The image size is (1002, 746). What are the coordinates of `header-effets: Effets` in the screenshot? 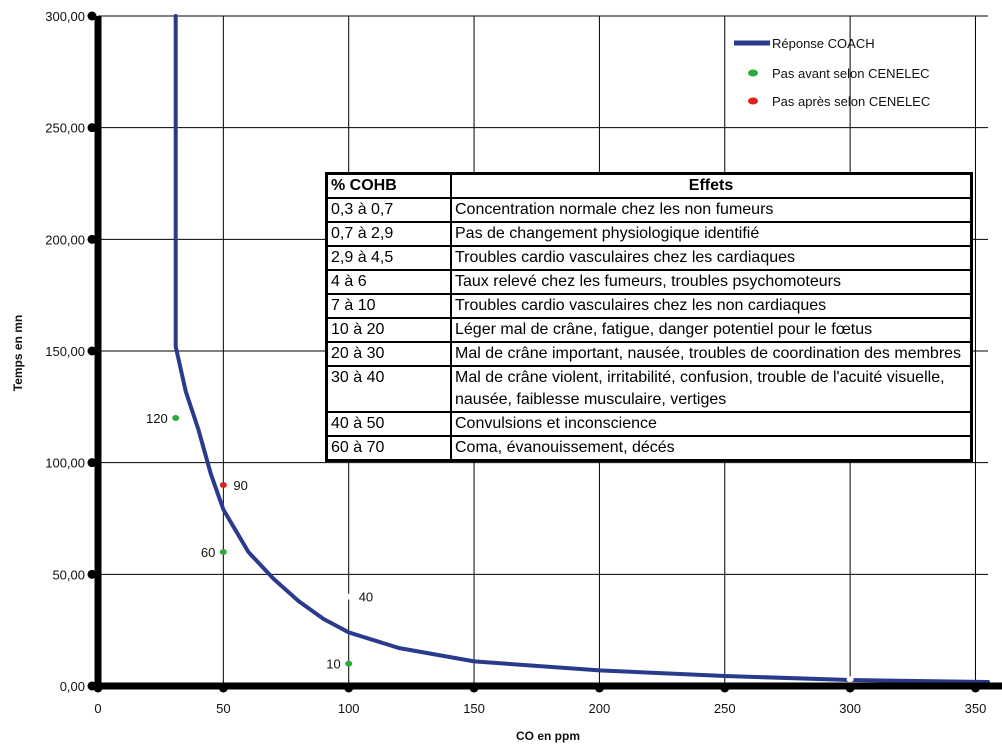 It's located at (711, 185).